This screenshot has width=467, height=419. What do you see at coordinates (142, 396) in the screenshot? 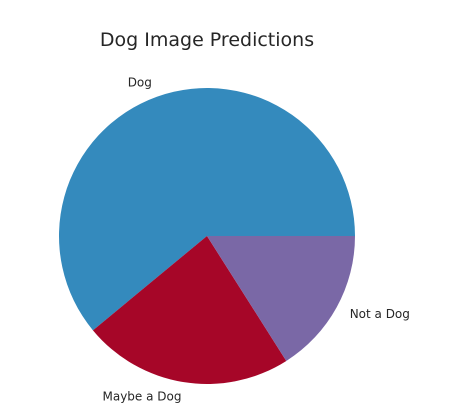
I see `pie-label-maybe-a-dog: Maybe a Dog` at bounding box center [142, 396].